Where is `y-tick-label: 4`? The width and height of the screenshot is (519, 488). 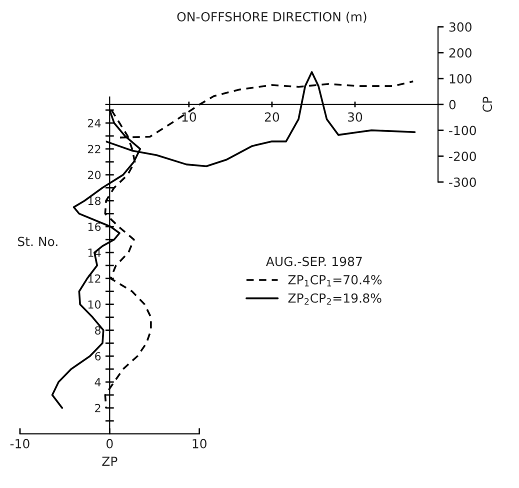 y-tick-label: 4 is located at coordinates (97, 382).